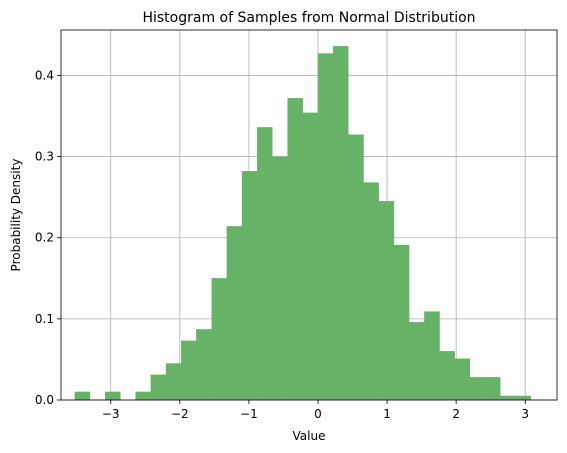 This screenshot has width=567, height=453. I want to click on x-tick-label: 0, so click(318, 414).